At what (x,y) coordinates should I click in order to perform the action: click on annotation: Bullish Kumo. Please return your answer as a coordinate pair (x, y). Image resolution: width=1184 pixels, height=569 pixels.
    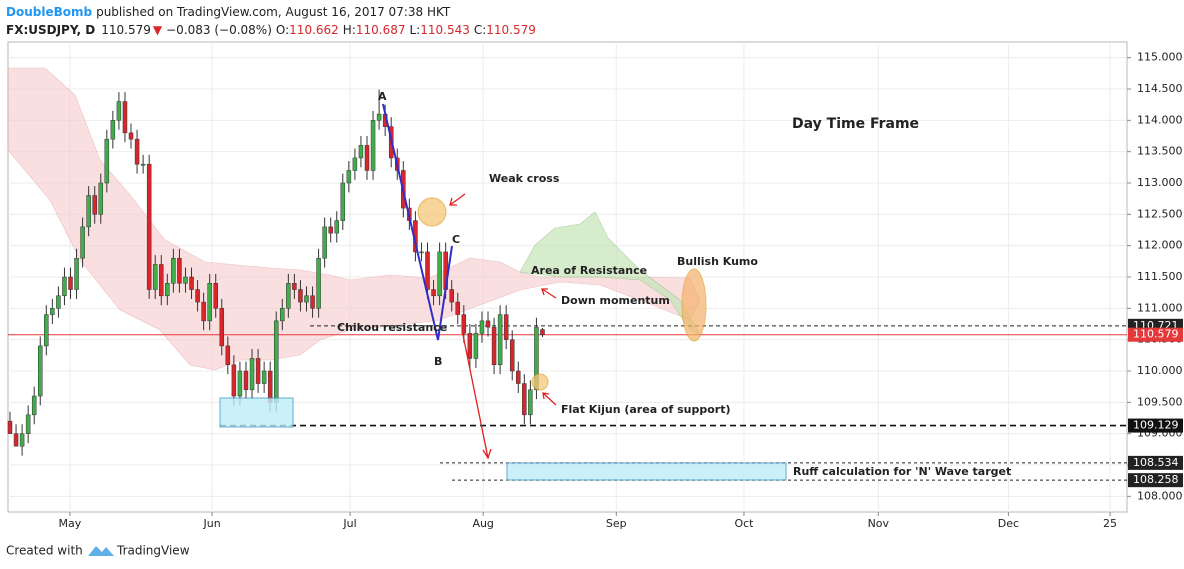
    Looking at the image, I should click on (717, 261).